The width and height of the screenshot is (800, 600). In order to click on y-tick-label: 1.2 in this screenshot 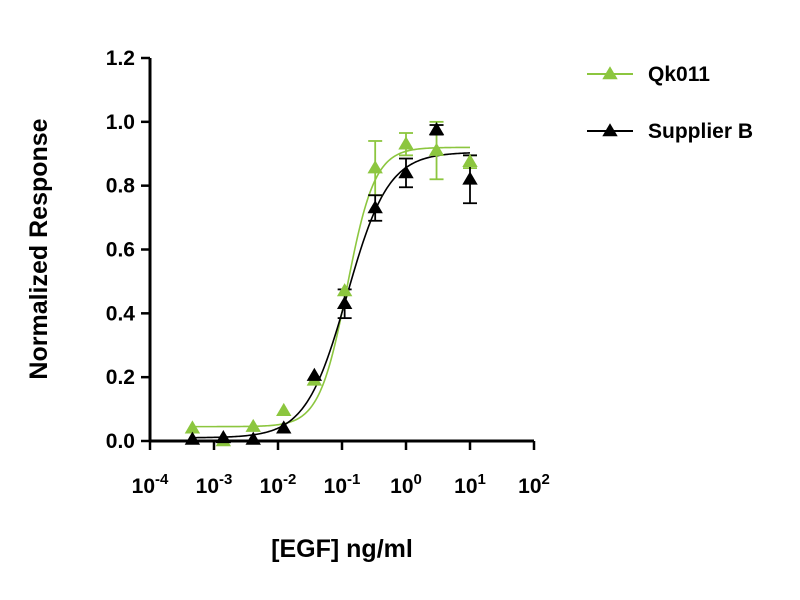, I will do `click(120, 58)`.